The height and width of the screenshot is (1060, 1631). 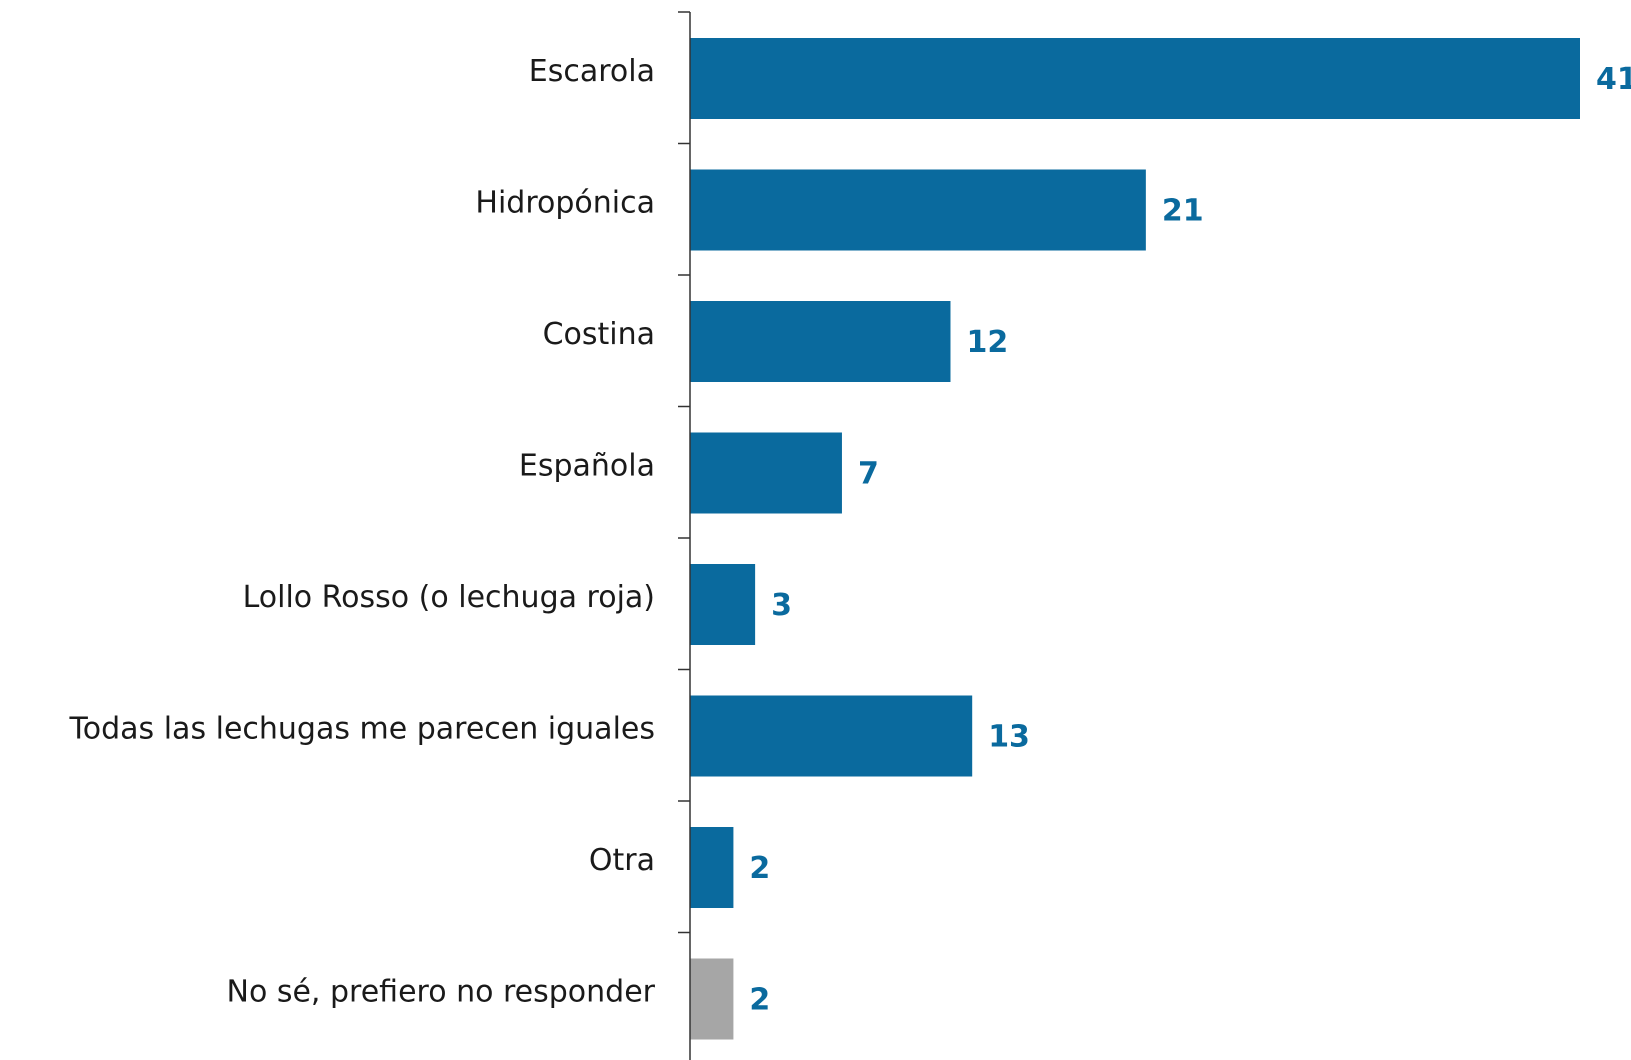 What do you see at coordinates (565, 203) in the screenshot?
I see `category-label: Hidropónica` at bounding box center [565, 203].